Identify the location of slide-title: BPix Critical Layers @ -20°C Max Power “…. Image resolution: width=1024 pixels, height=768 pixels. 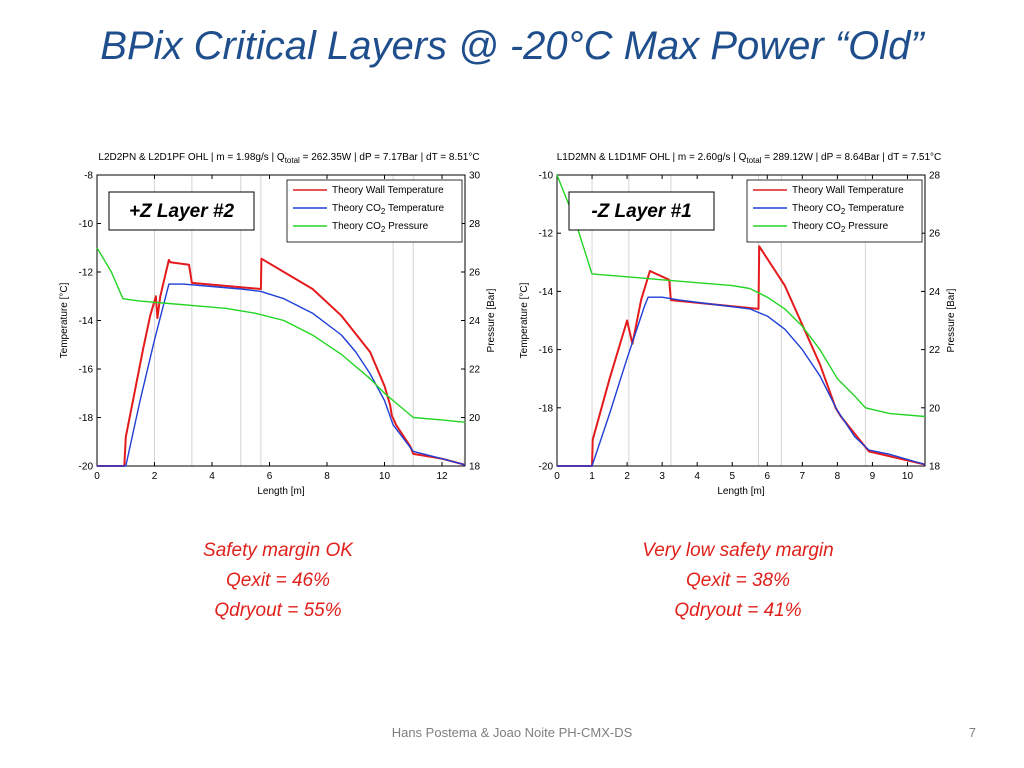
(512, 46).